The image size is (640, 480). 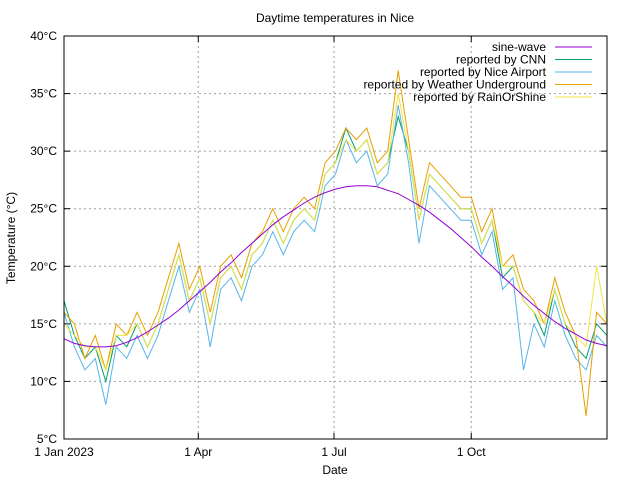 I want to click on legend-label: reported by CNN, so click(x=501, y=60).